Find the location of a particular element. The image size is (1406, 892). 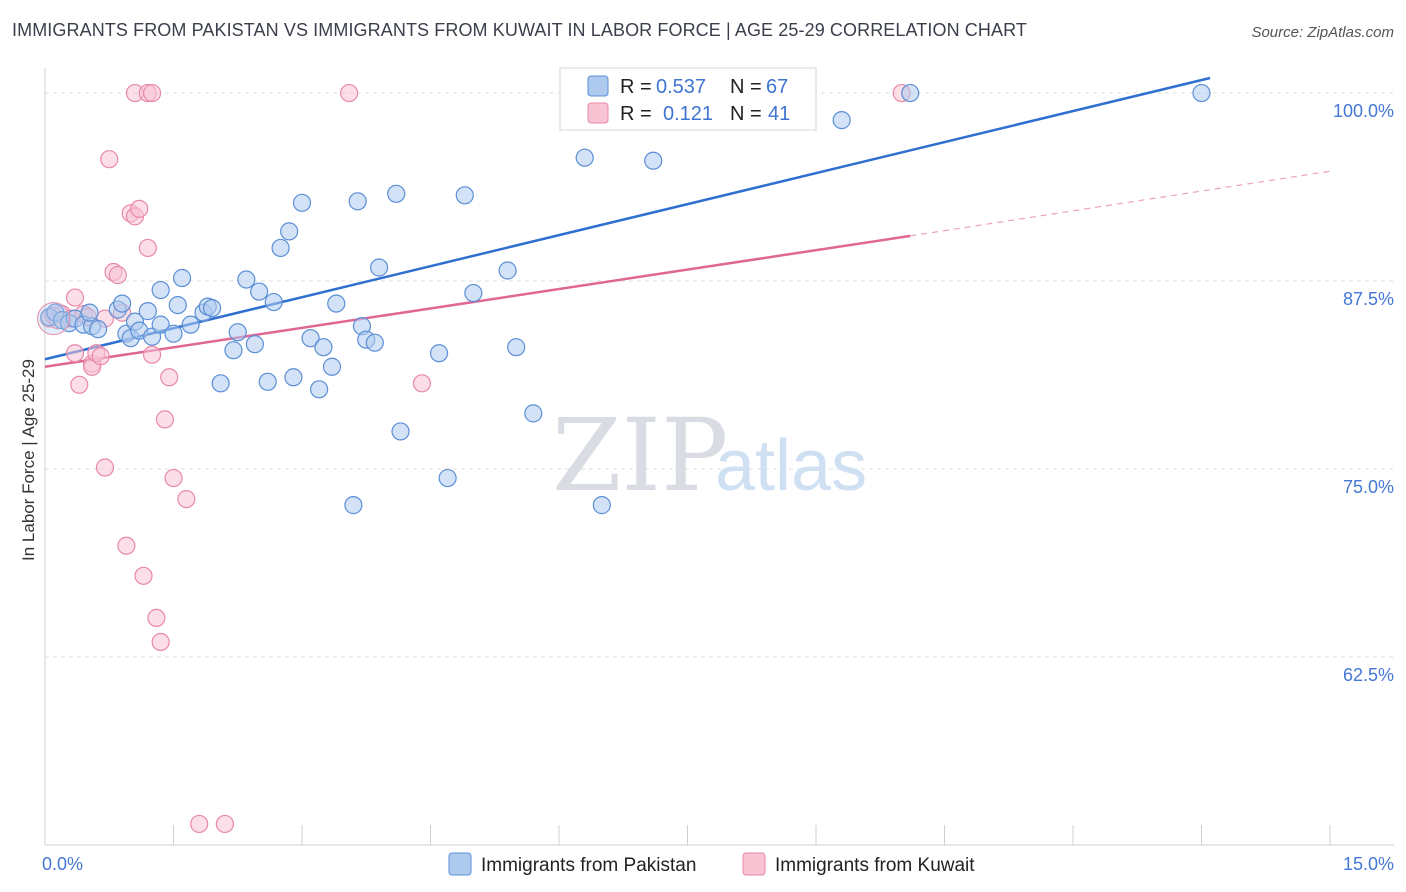

legend-r-label-kuwait: R = is located at coordinates (636, 114).